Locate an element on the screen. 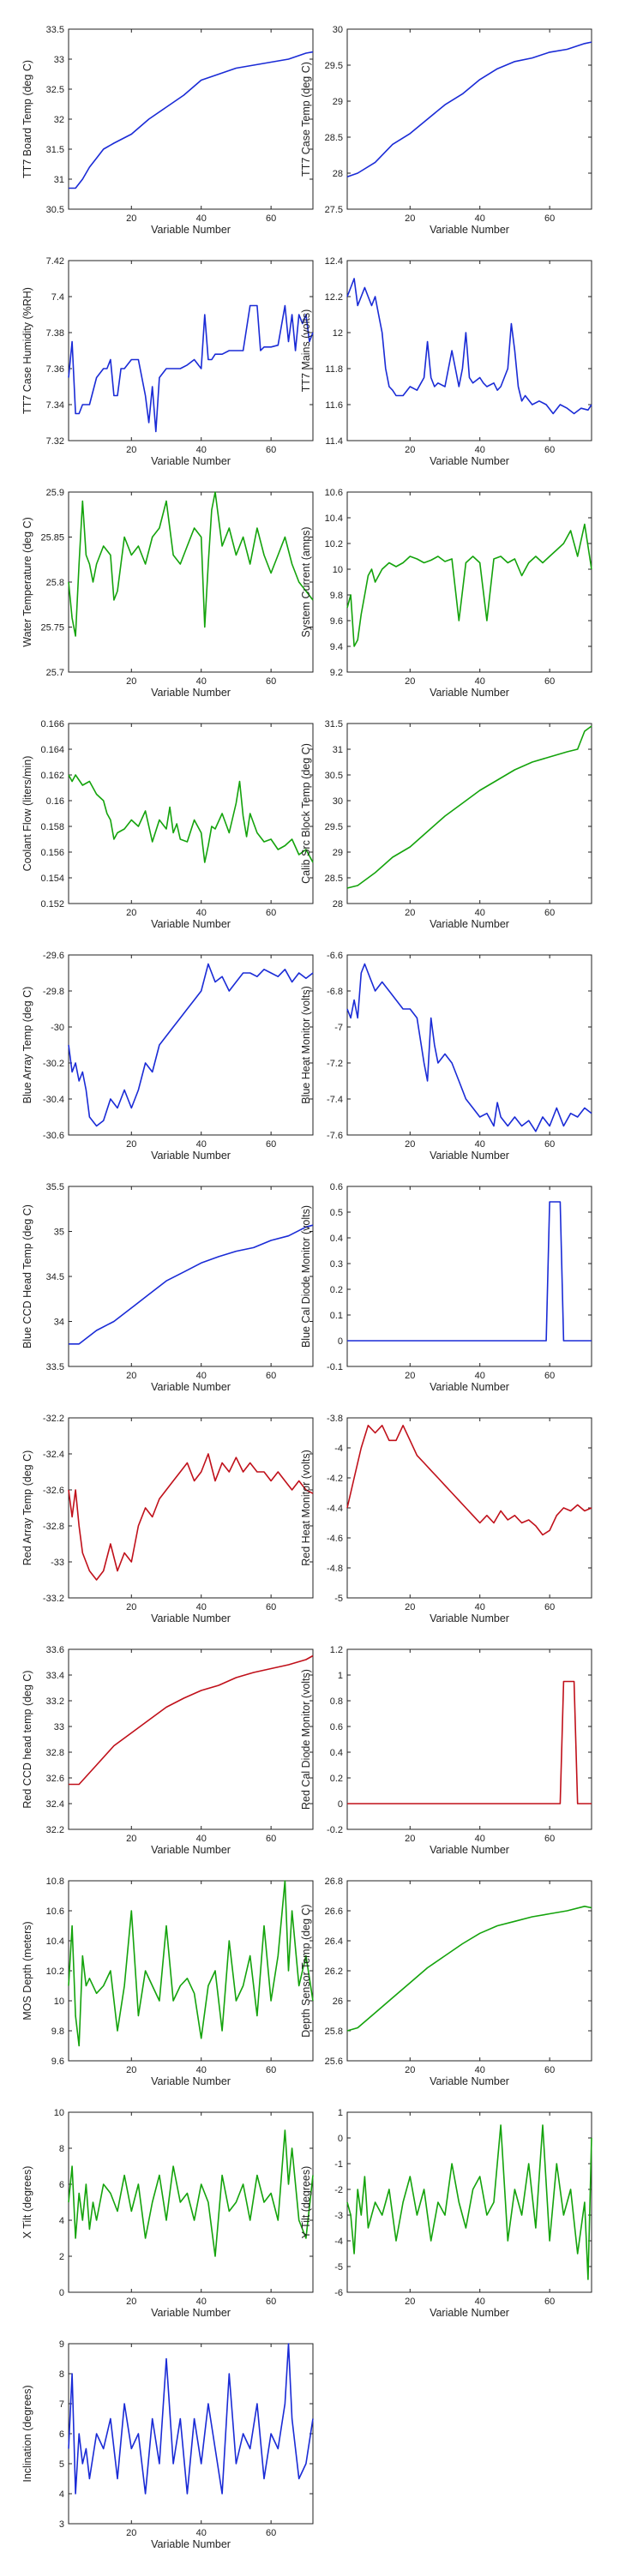  y-axis-label: Calib Src Block Temp (deg C) is located at coordinates (306, 813).